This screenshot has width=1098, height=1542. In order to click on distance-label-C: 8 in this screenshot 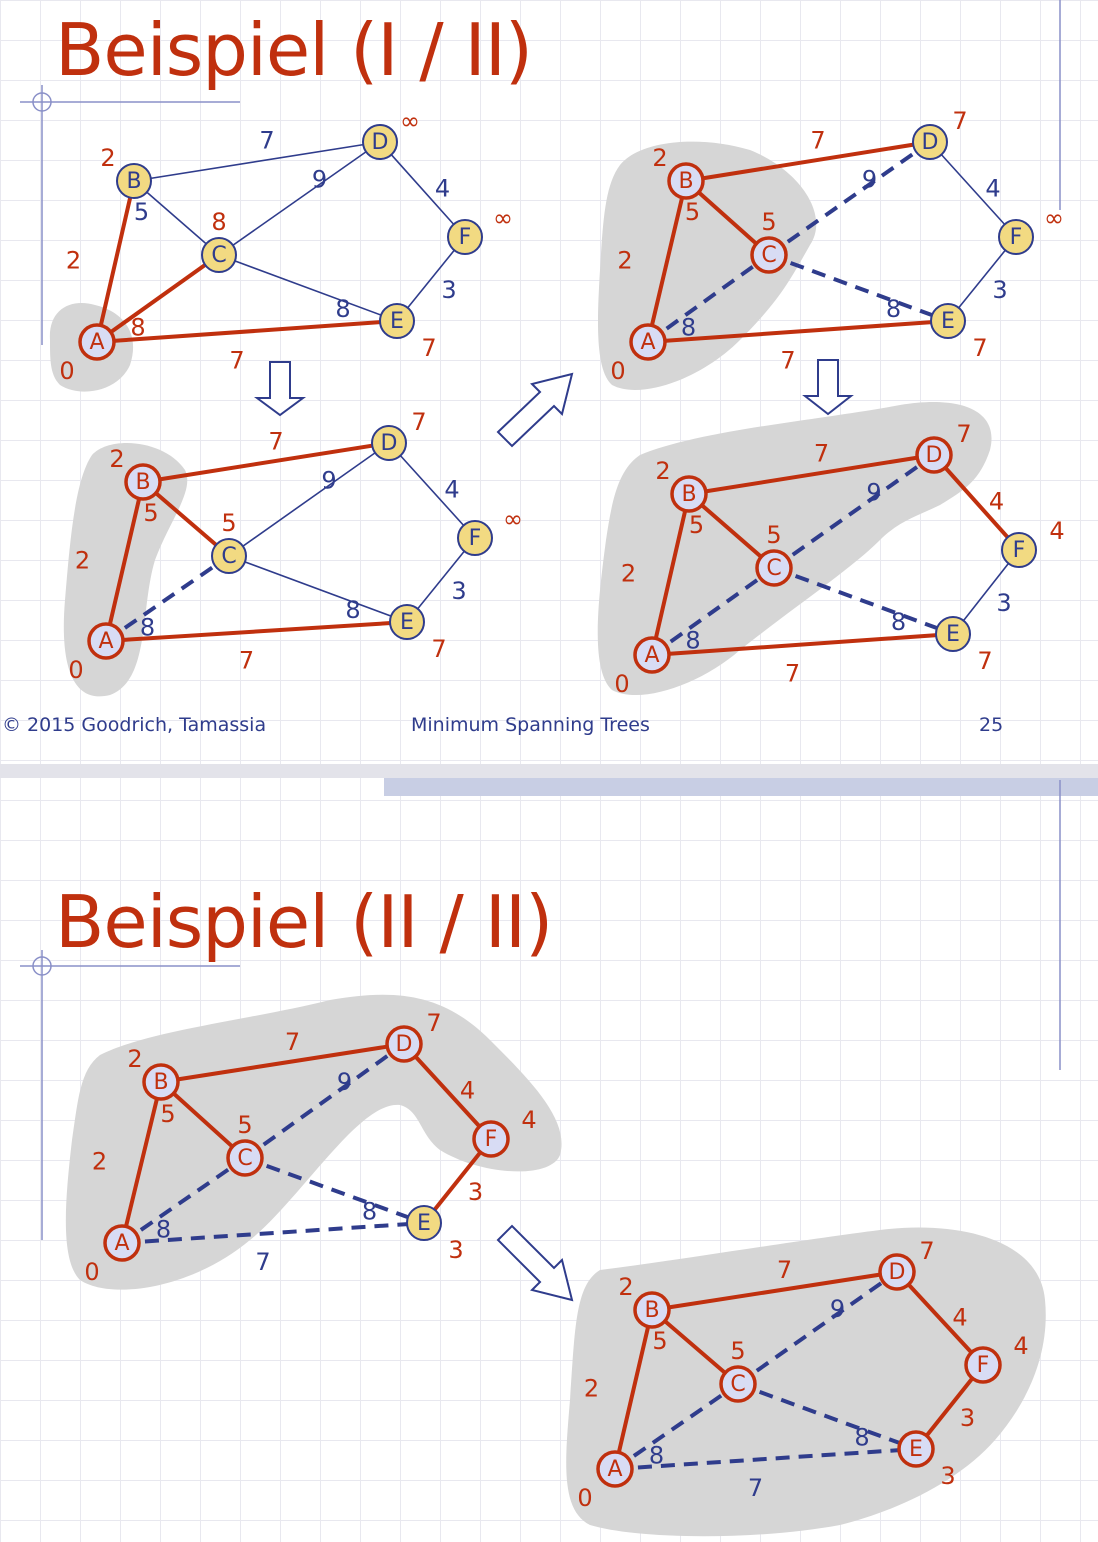, I will do `click(218, 222)`.